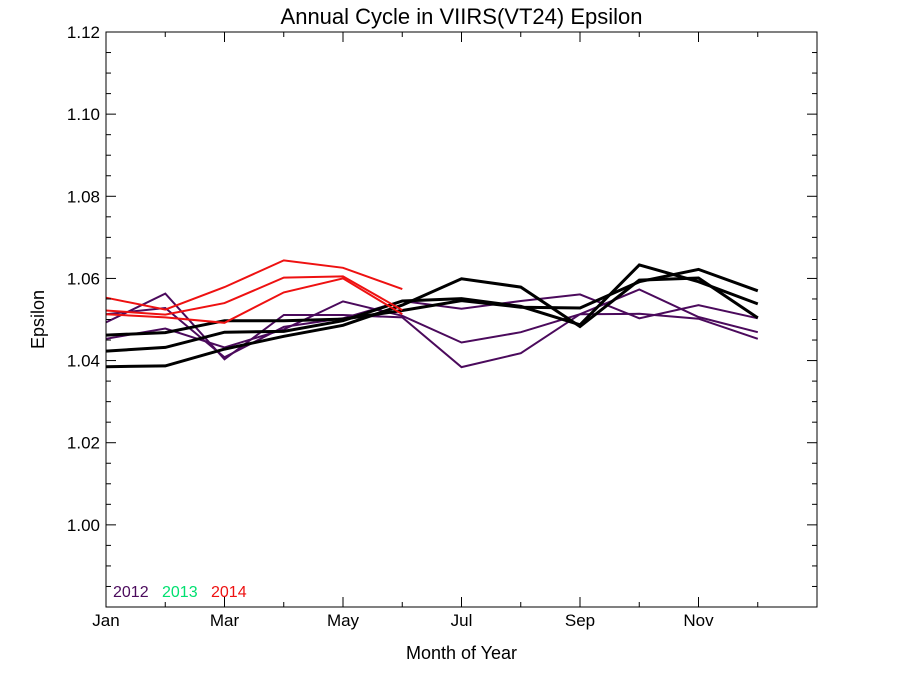 The height and width of the screenshot is (675, 900). I want to click on y-tick-label: 1.02, so click(83, 443).